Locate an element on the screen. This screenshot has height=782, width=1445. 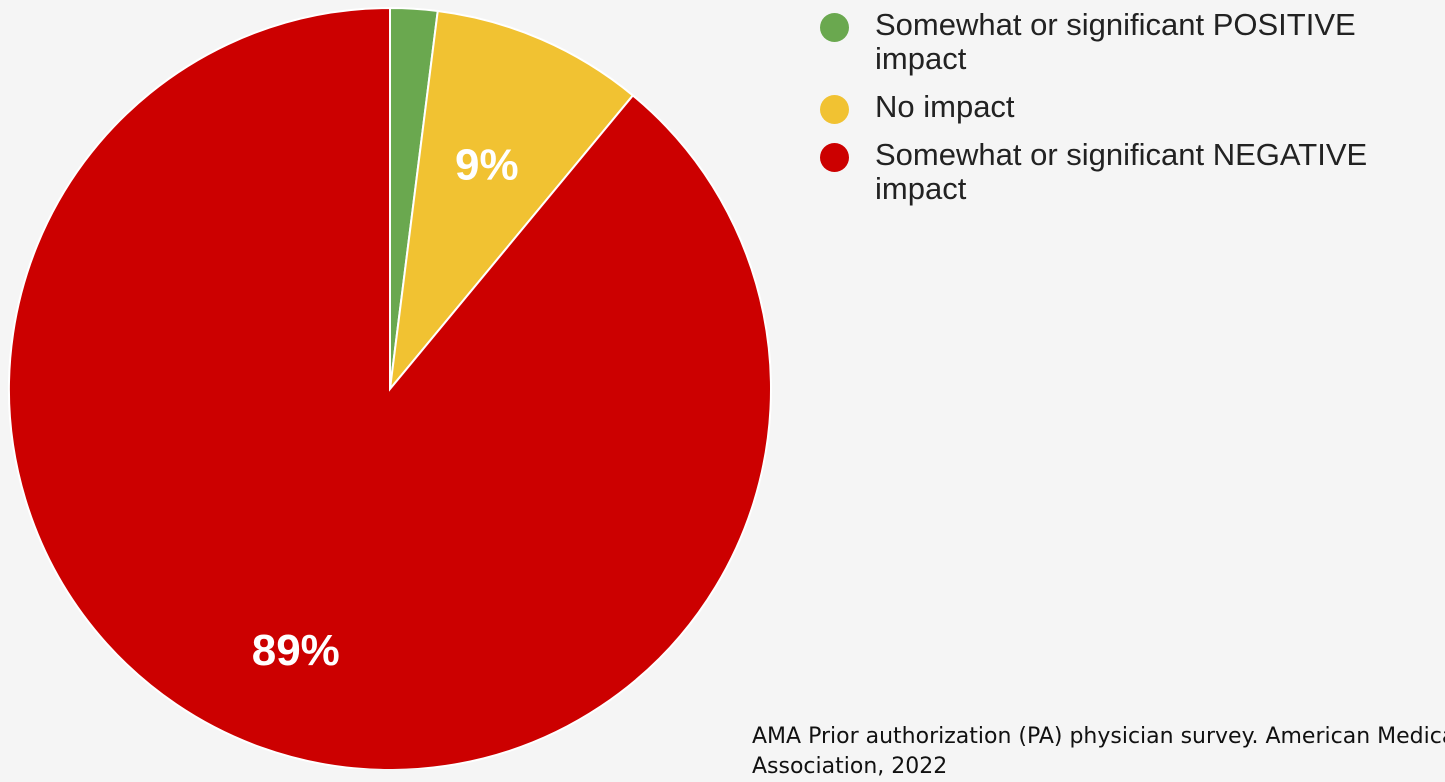
legend-swatch-positive is located at coordinates (834, 27).